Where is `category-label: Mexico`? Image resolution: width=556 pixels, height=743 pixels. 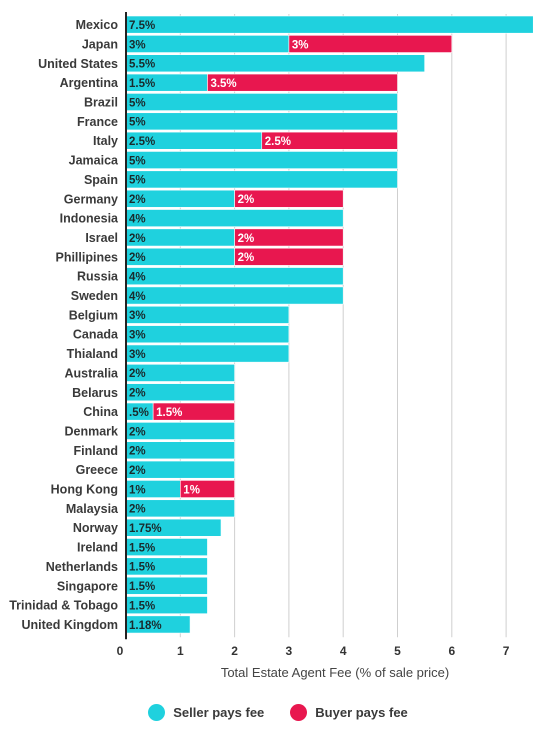
category-label: Mexico is located at coordinates (97, 25).